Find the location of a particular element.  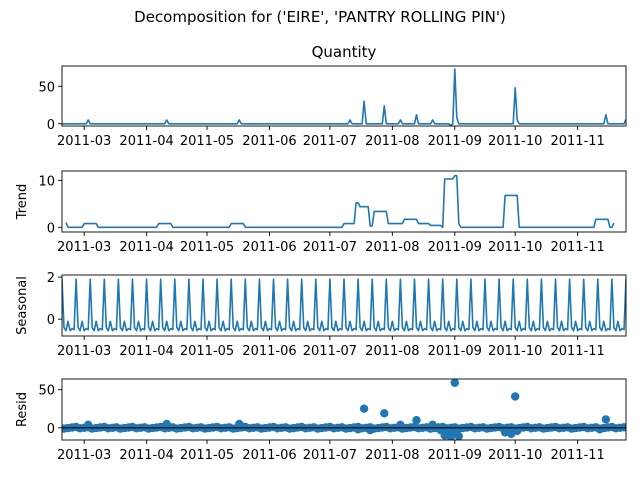

y-axis-label: Seasonal is located at coordinates (22, 305).